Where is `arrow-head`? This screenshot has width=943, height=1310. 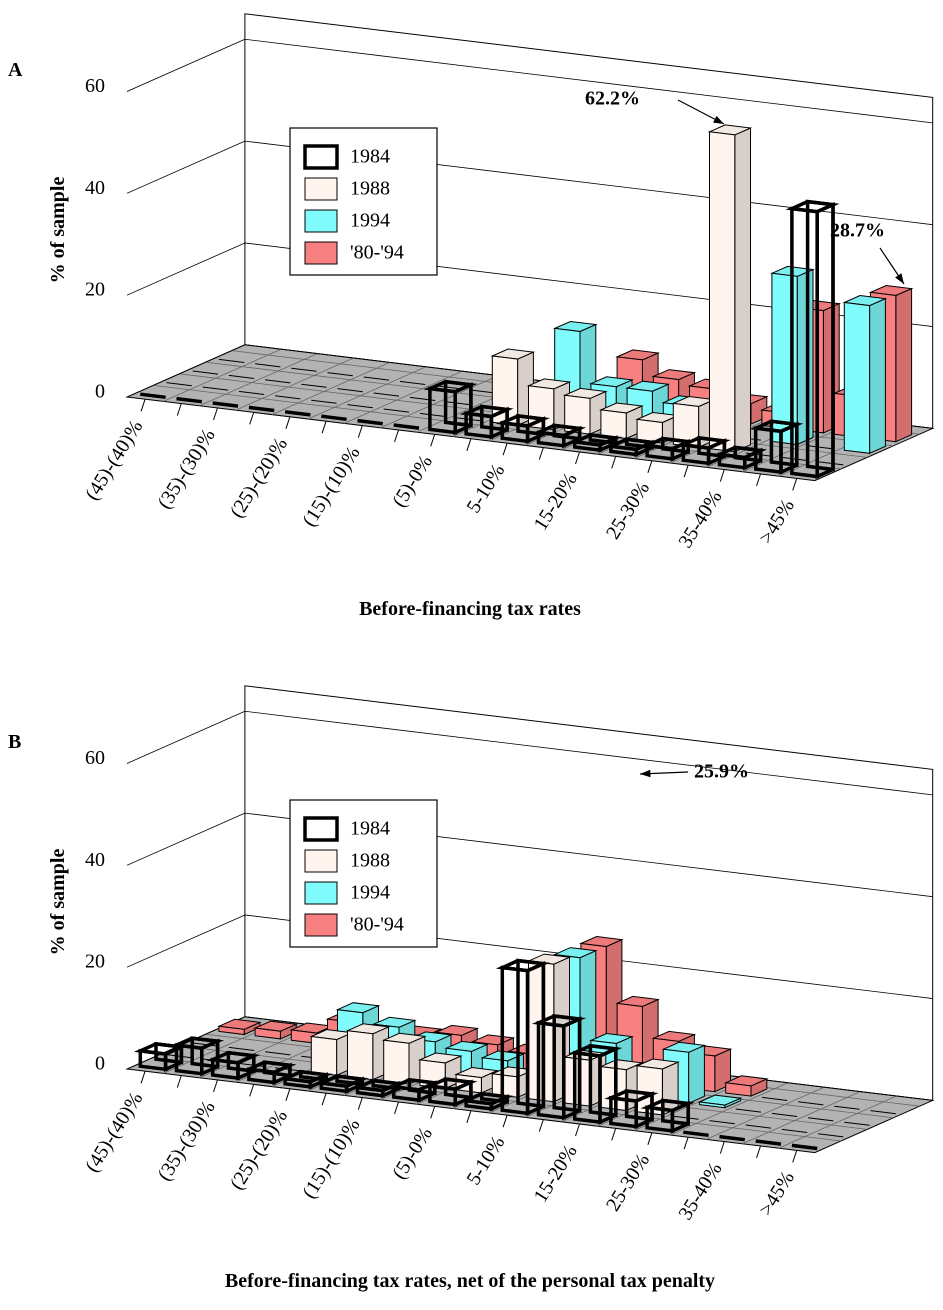
arrow-head is located at coordinates (645, 773).